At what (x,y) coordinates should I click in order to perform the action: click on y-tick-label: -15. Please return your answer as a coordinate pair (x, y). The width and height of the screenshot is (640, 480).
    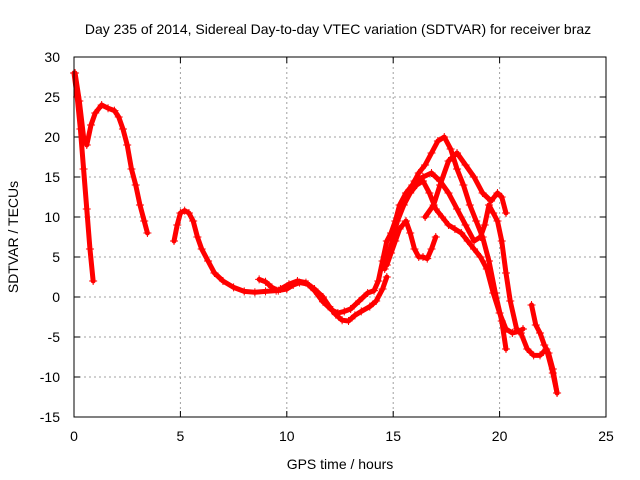
    Looking at the image, I should click on (50, 417).